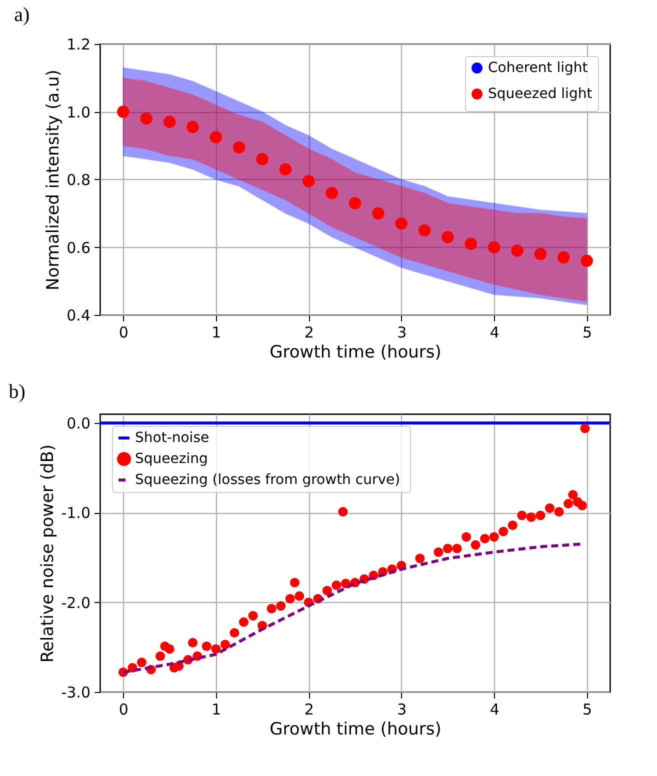 The height and width of the screenshot is (776, 657). I want to click on y-tick-label: 0.6, so click(78, 247).